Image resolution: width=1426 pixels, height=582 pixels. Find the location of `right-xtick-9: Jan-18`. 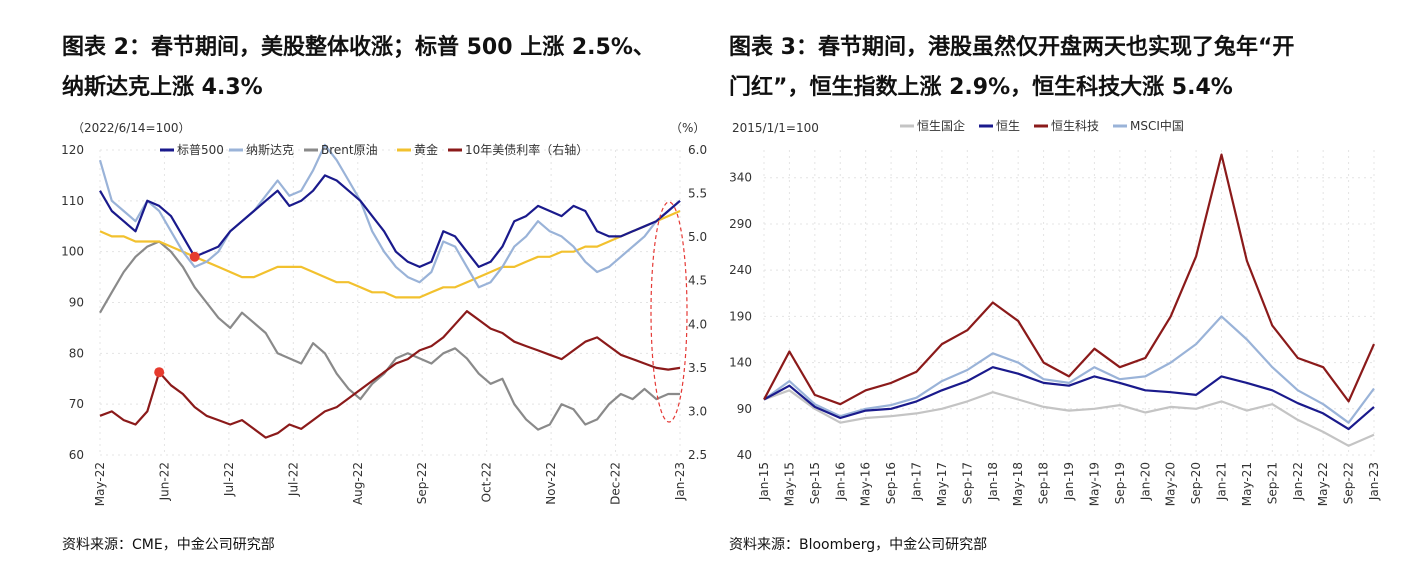

right-xtick-9: Jan-18 is located at coordinates (993, 481).